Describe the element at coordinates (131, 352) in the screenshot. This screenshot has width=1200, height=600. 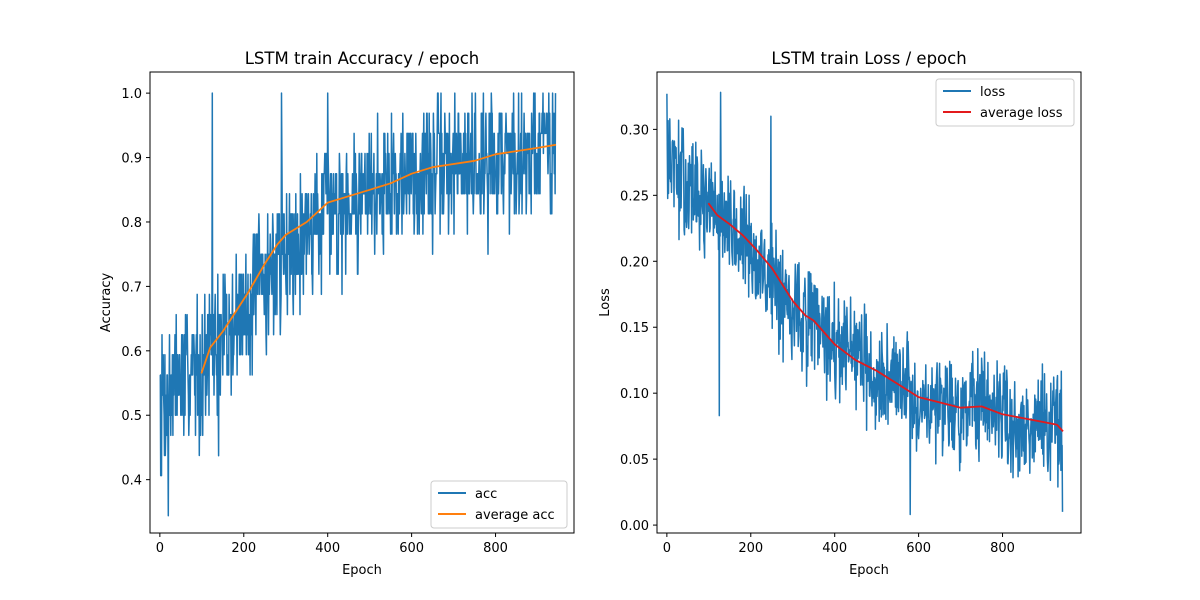
I see `y-tick-label: 0.6` at that location.